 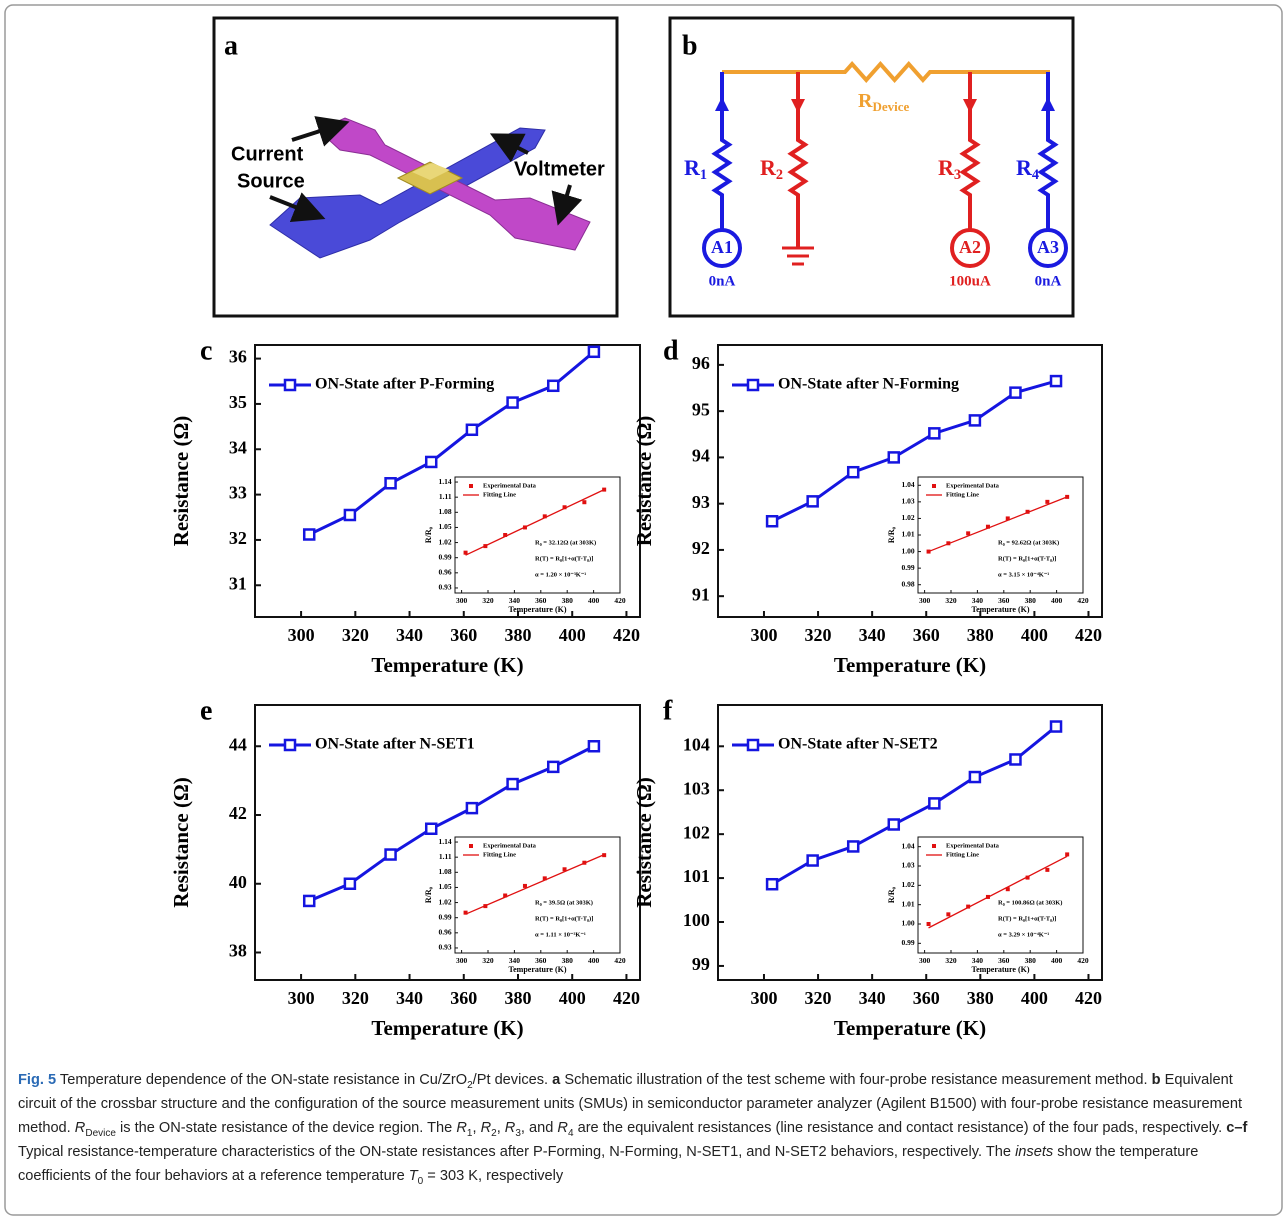 I want to click on panel-letter: f, so click(x=668, y=710).